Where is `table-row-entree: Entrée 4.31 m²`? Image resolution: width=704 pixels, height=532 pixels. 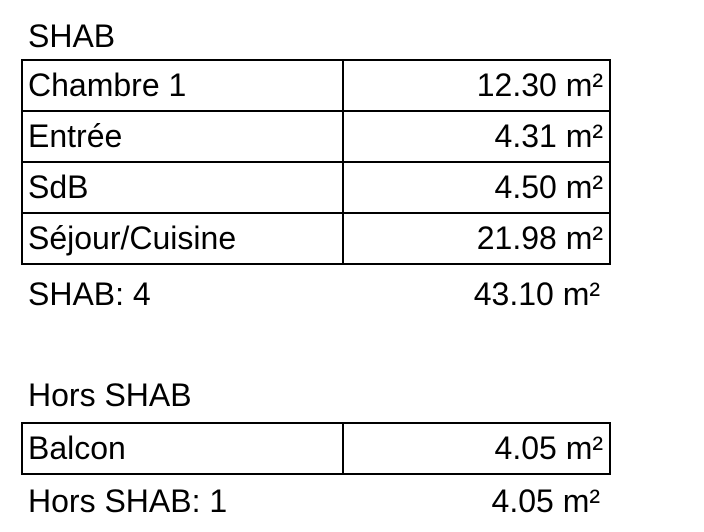 table-row-entree: Entrée 4.31 m² is located at coordinates (316, 135).